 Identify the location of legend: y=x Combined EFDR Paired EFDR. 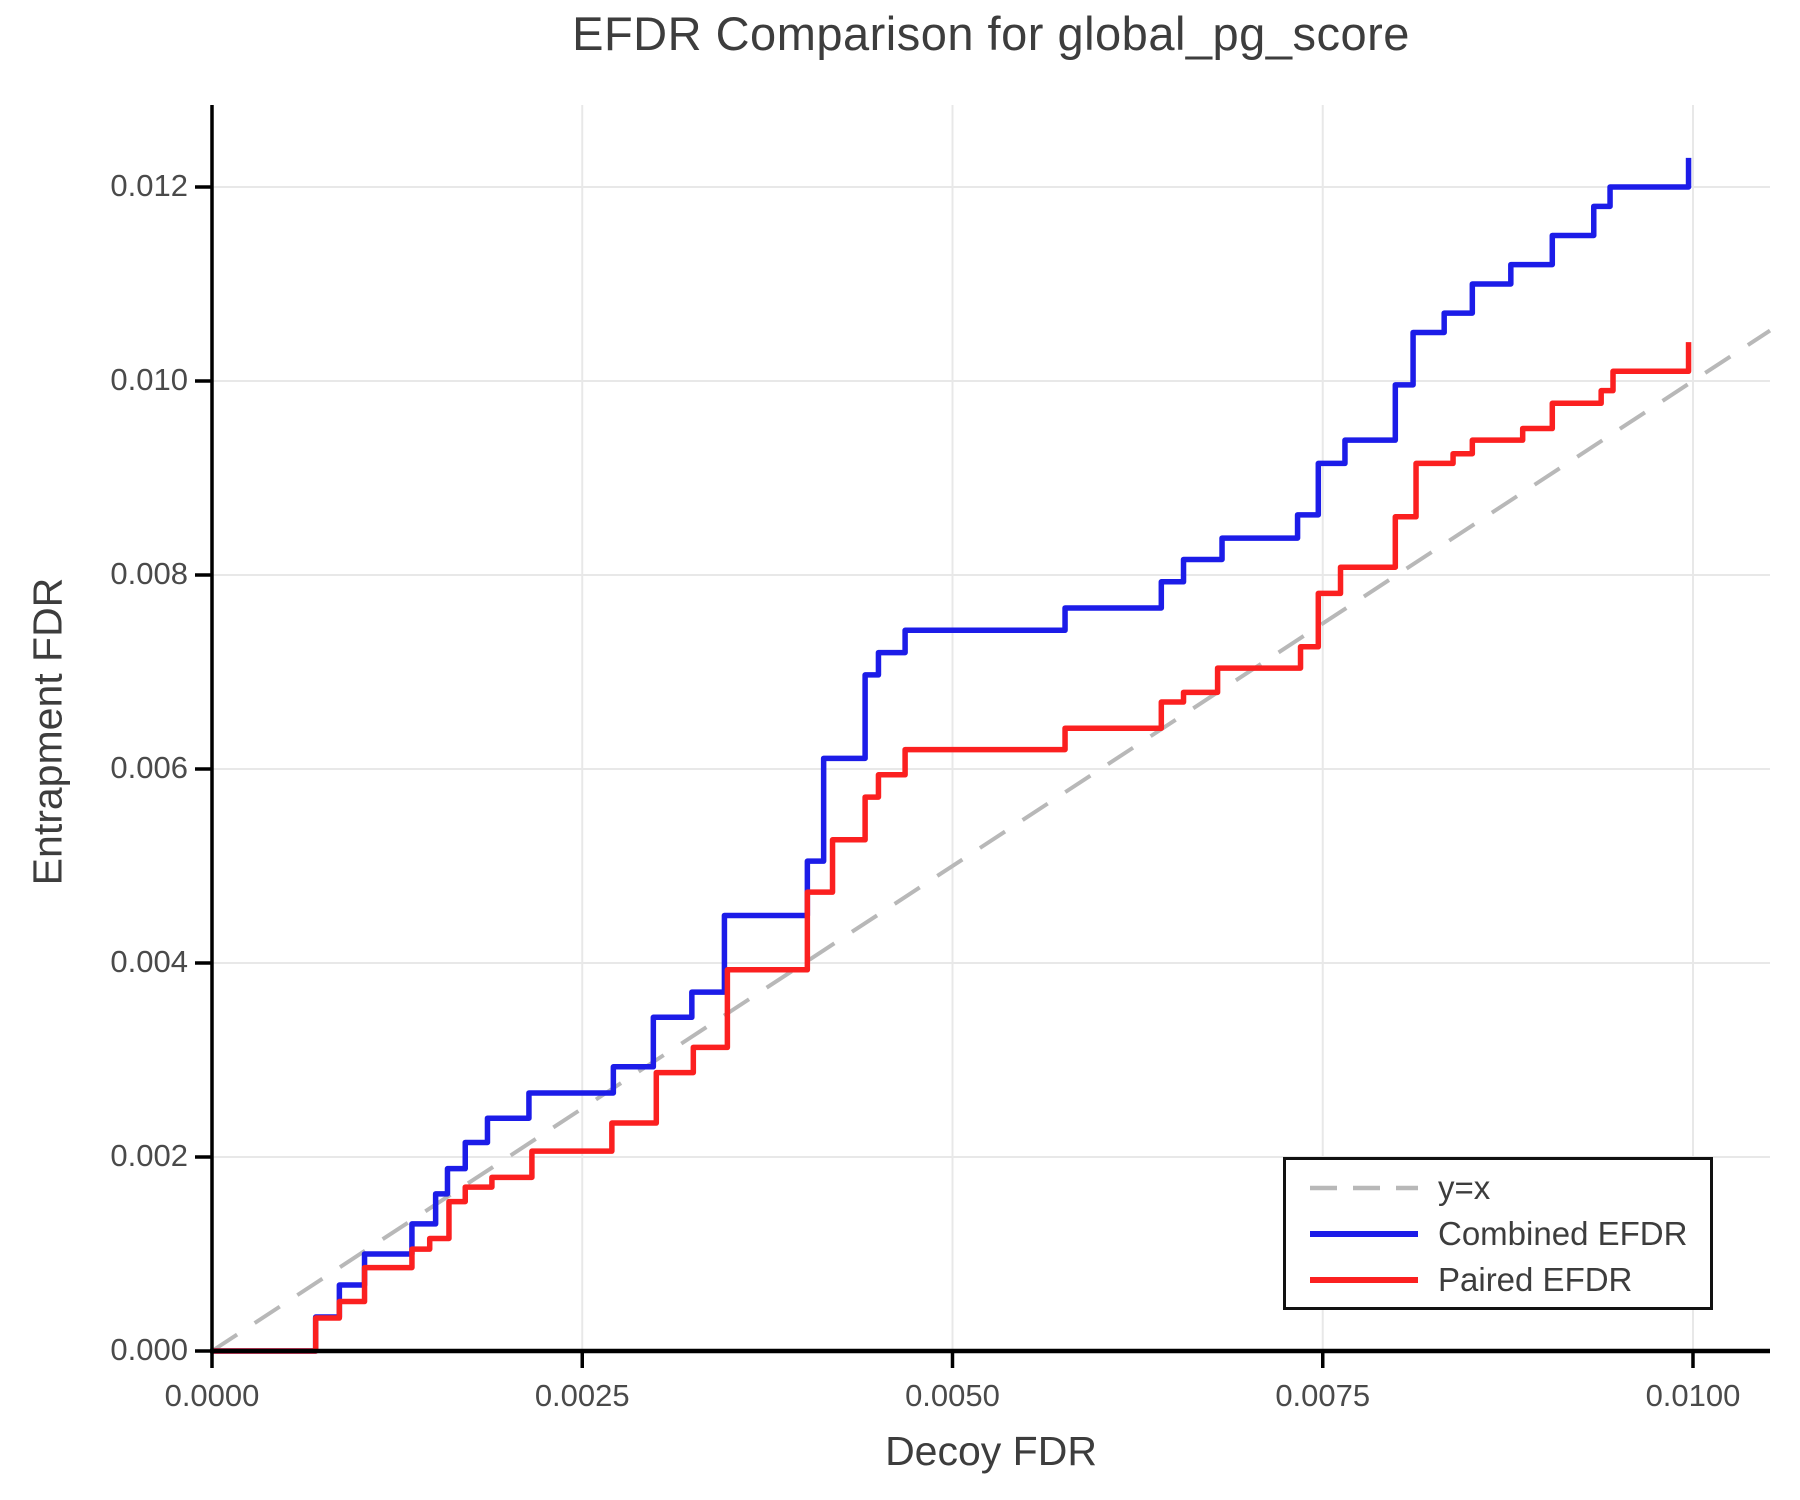
(1498, 1233).